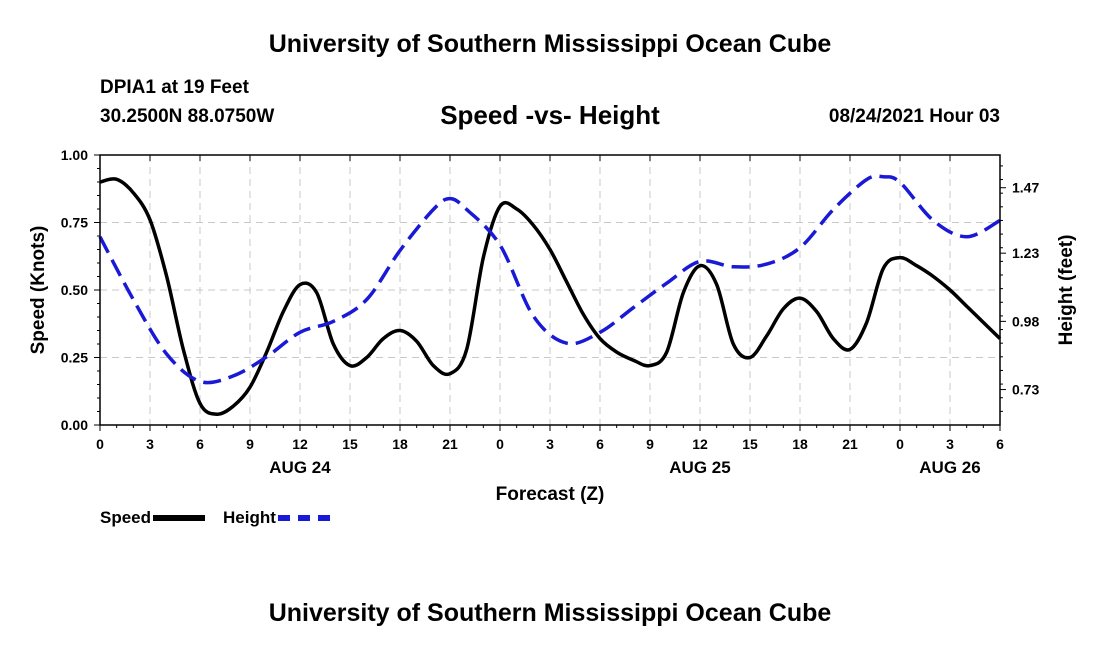 The width and height of the screenshot is (1100, 650). I want to click on x-axis-label: Forecast (Z), so click(550, 494).